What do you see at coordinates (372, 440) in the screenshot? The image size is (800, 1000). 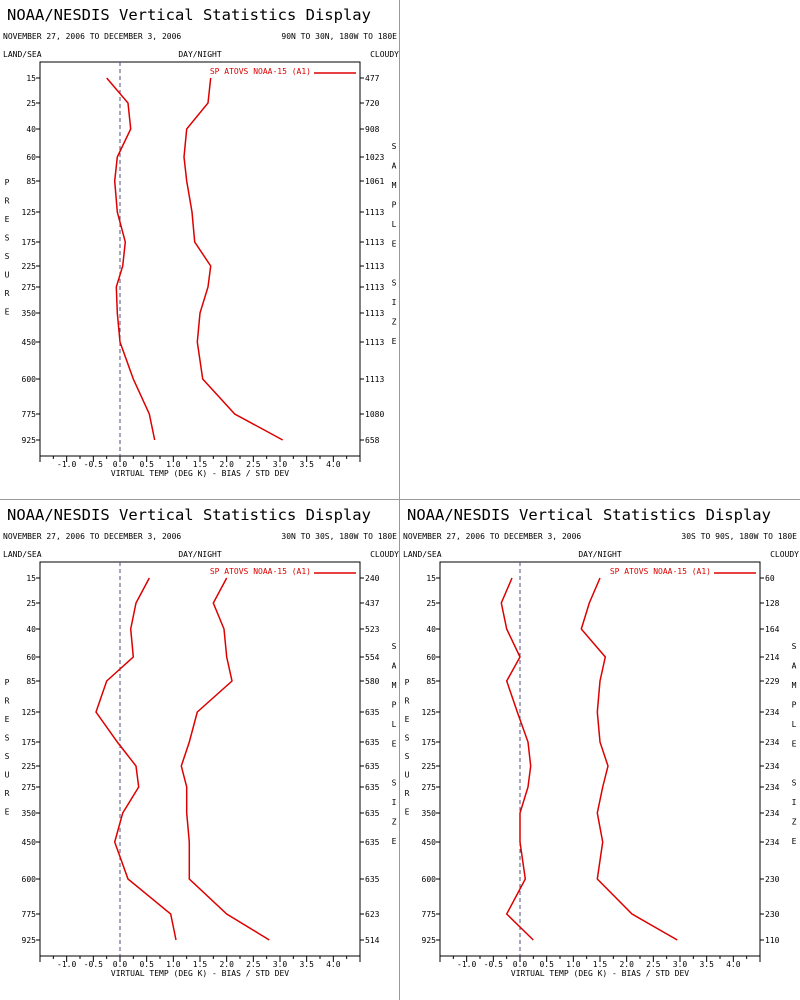 I see `sample-size-label: 658` at bounding box center [372, 440].